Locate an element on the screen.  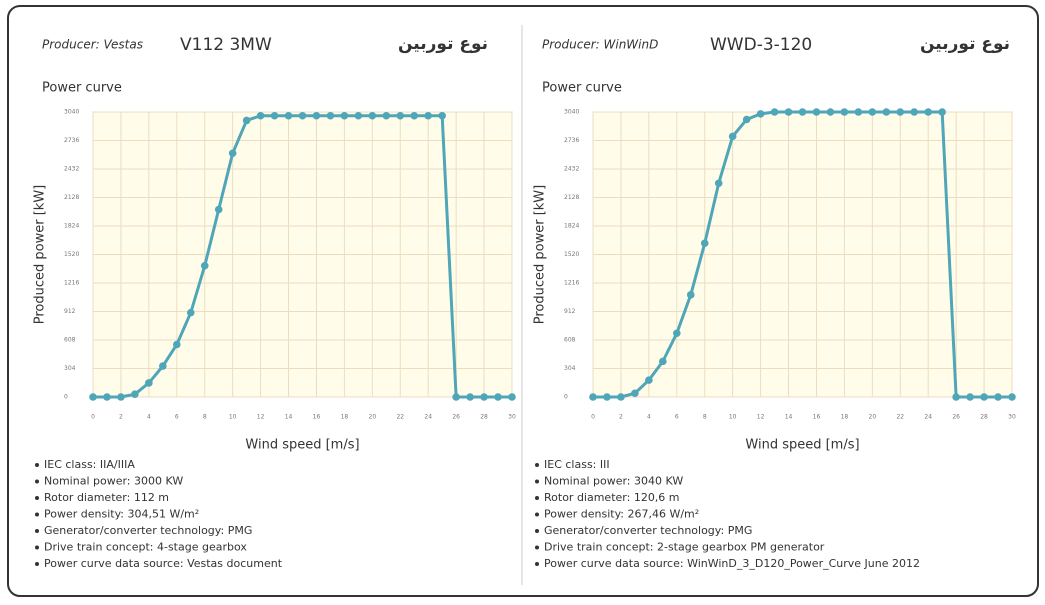
y-tick-label: 0 is located at coordinates (66, 397).